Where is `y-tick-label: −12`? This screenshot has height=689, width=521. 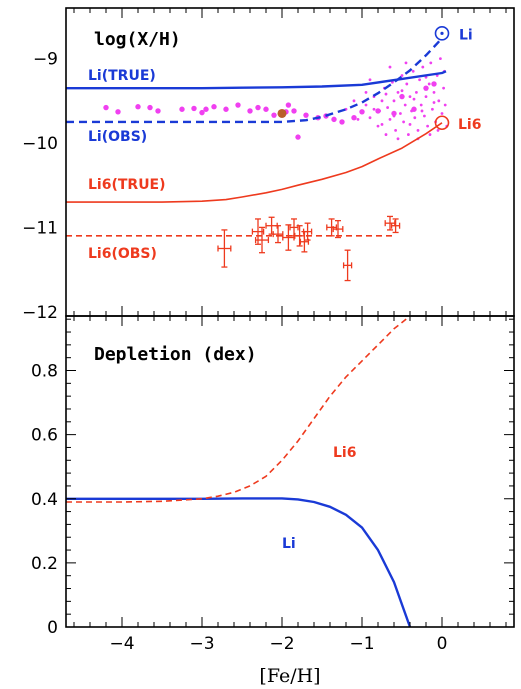 y-tick-label: −12 is located at coordinates (40, 313).